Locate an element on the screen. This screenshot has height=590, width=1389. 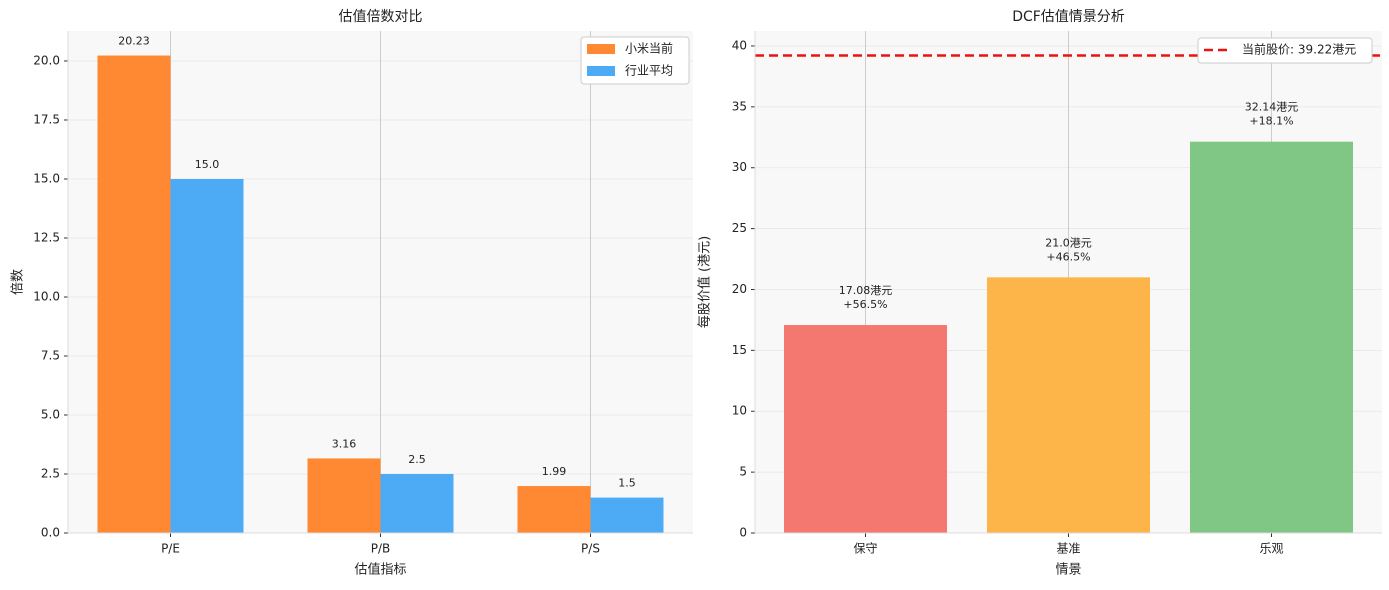
legend-label: 行业平均 is located at coordinates (649, 71).